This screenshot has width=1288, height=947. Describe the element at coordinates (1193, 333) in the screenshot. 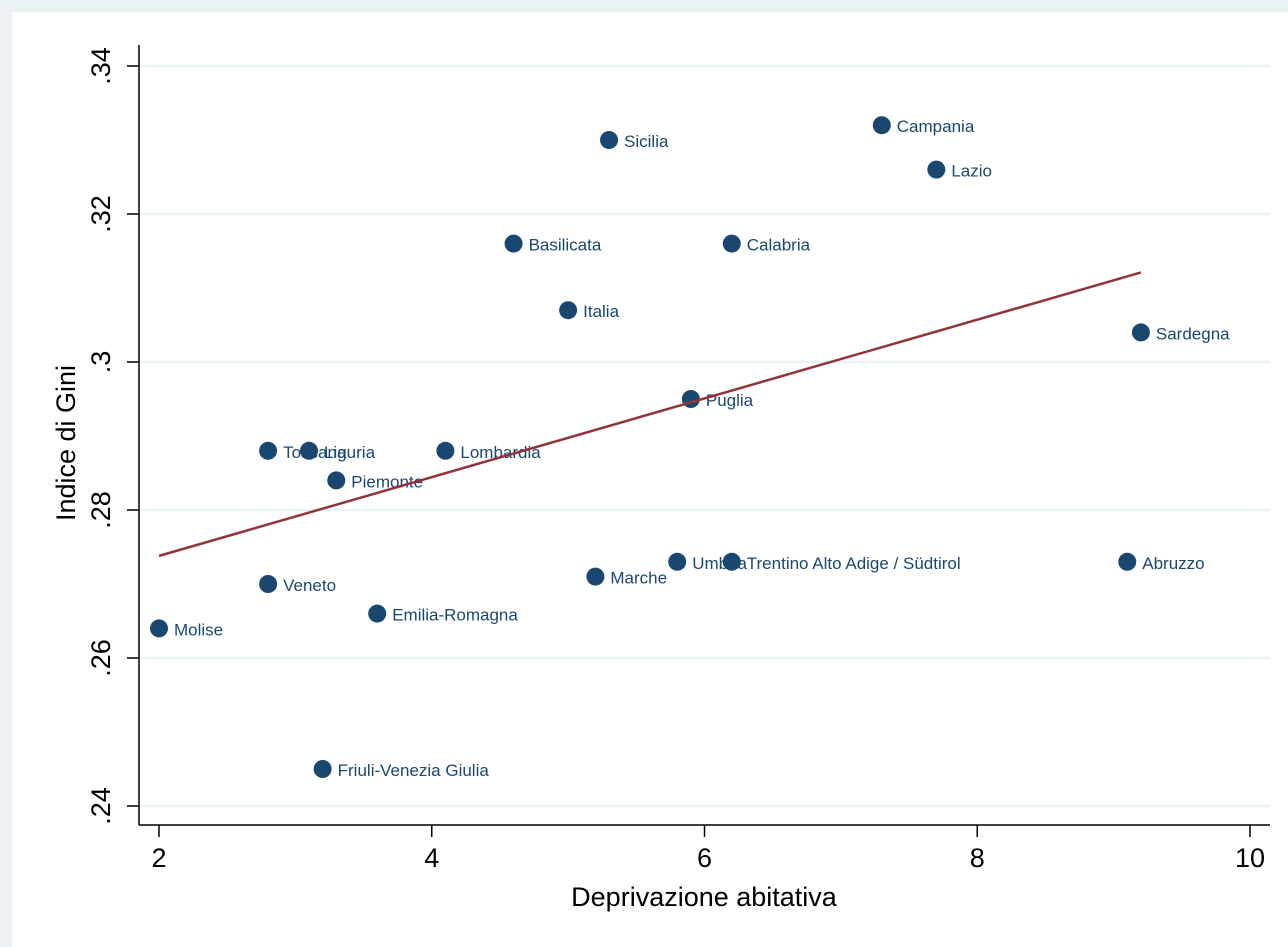

I see `point-label: Sardegna` at that location.